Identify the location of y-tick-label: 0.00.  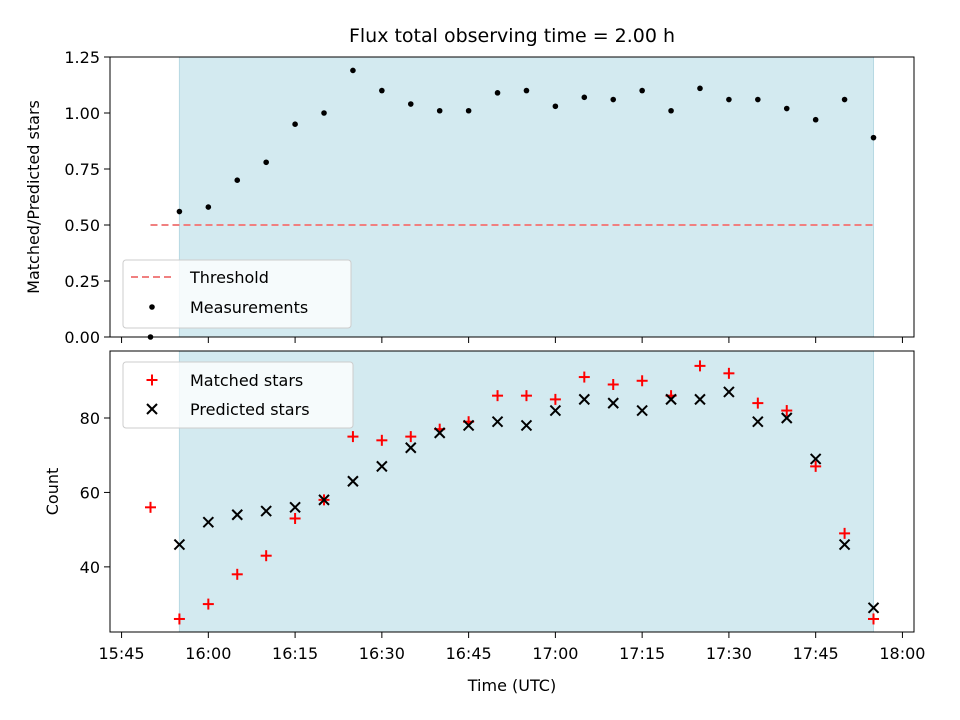
(82, 337).